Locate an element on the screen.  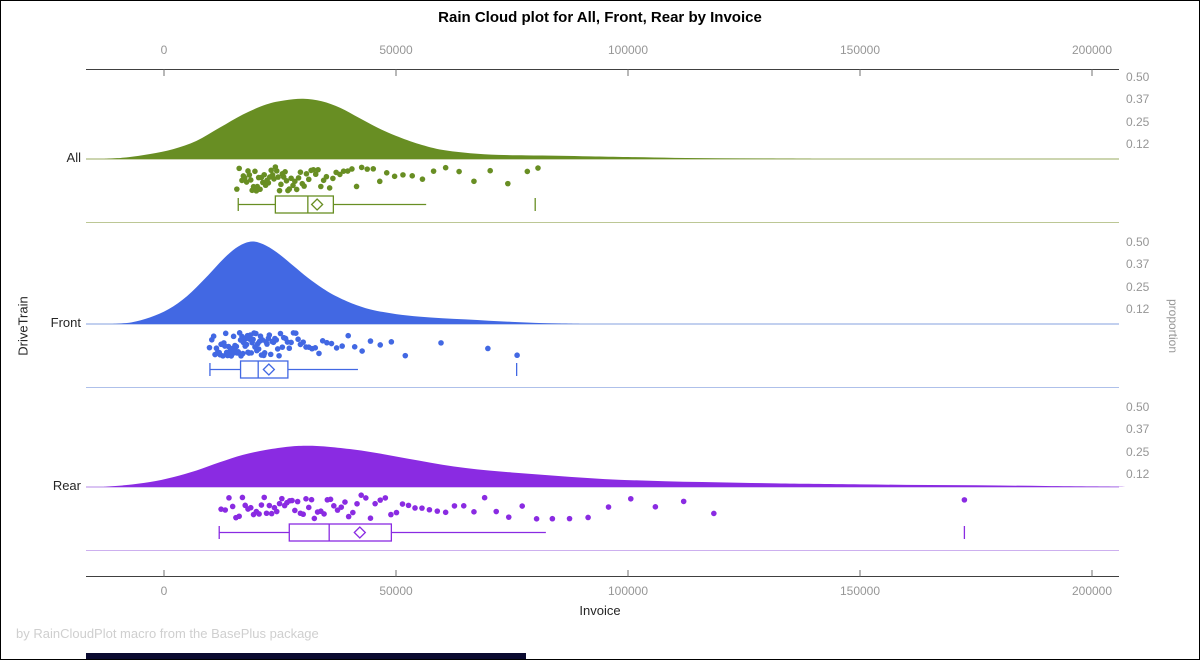
all-mean-diamond is located at coordinates (317, 204).